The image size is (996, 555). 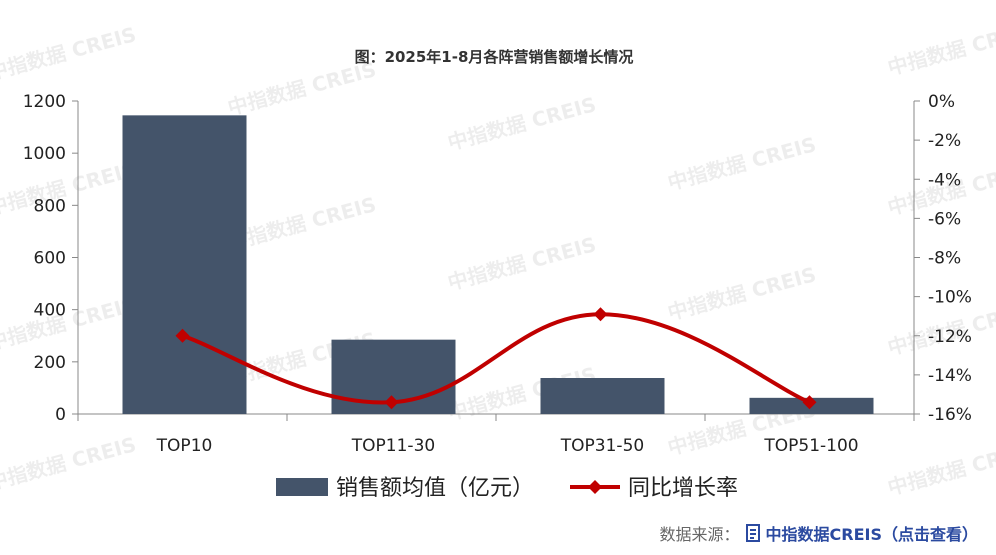 I want to click on source-row: 数据来源： 中指数据CREIS（点击查看）, so click(x=818, y=533).